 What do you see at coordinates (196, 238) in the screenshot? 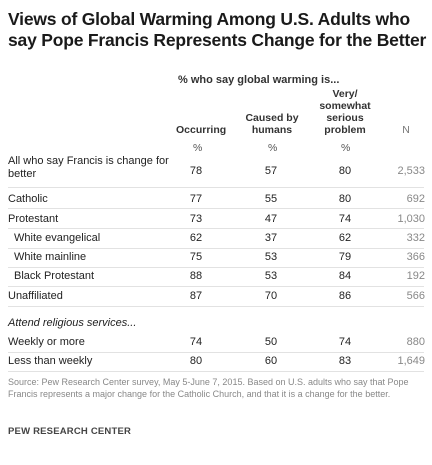
I see `cell-occurring: 62` at bounding box center [196, 238].